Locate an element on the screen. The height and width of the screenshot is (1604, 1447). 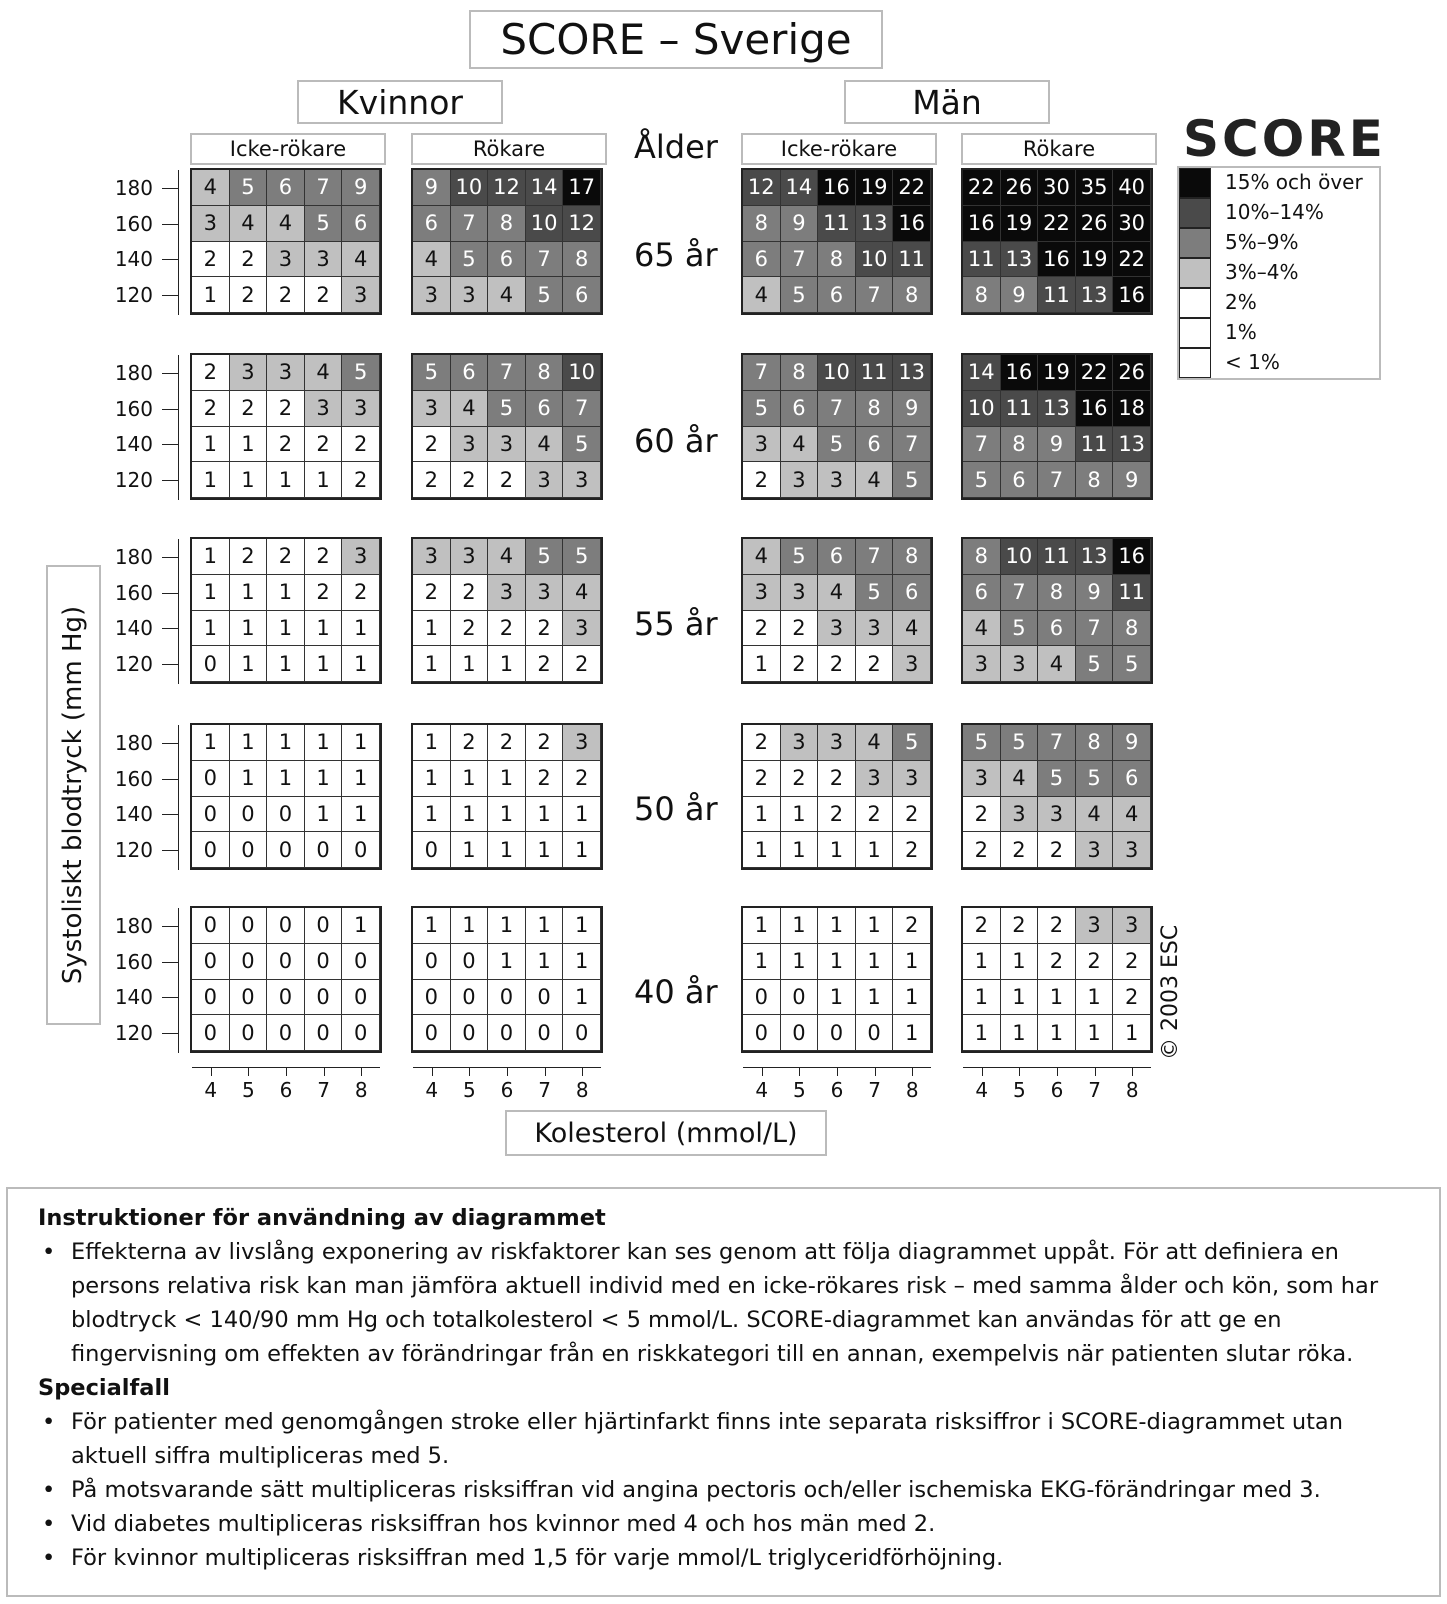
risk-cell: 26 is located at coordinates (1132, 373).